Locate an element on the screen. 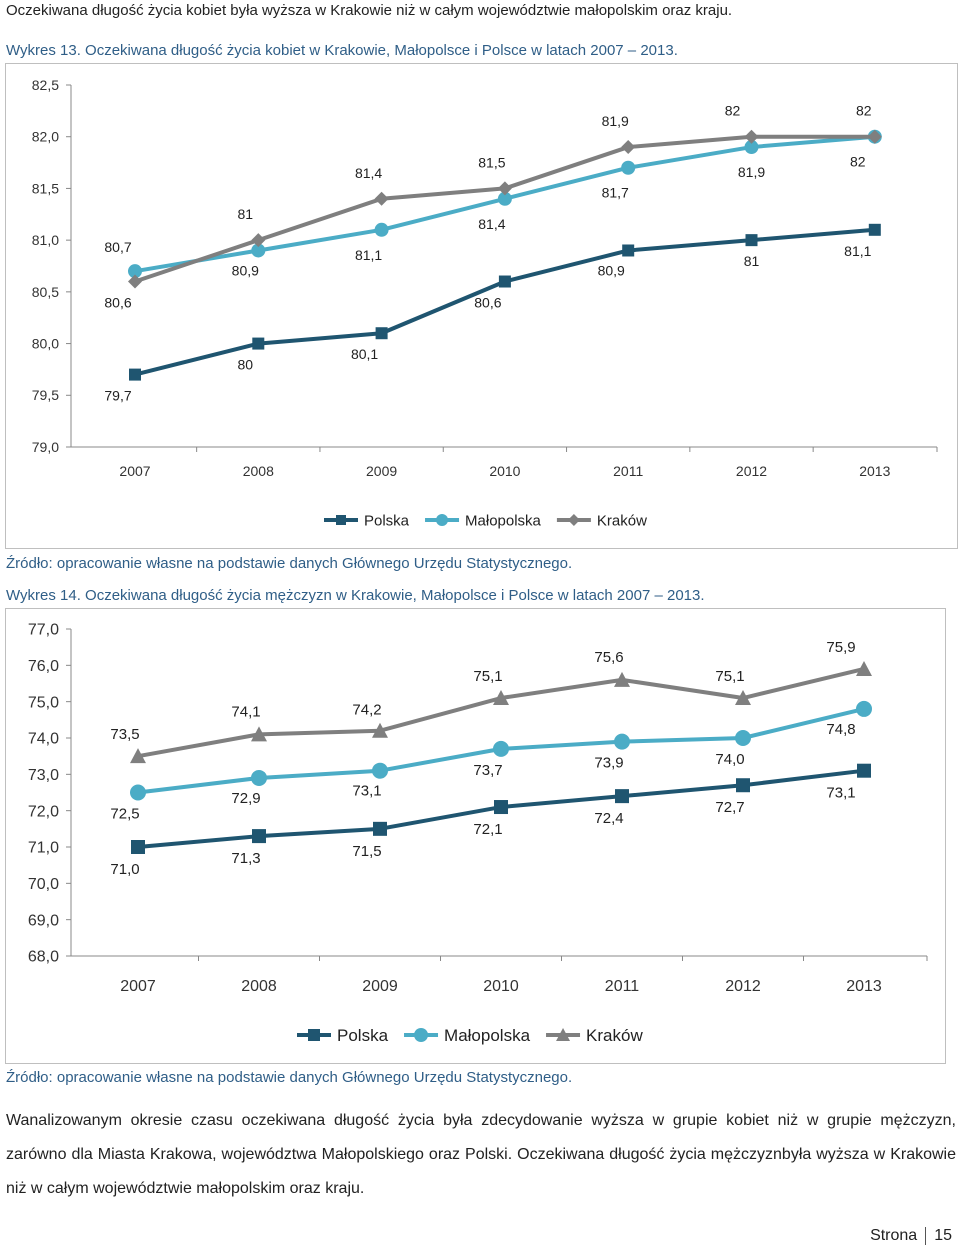  chart1-series-0-data-label: 80,1 is located at coordinates (364, 354).